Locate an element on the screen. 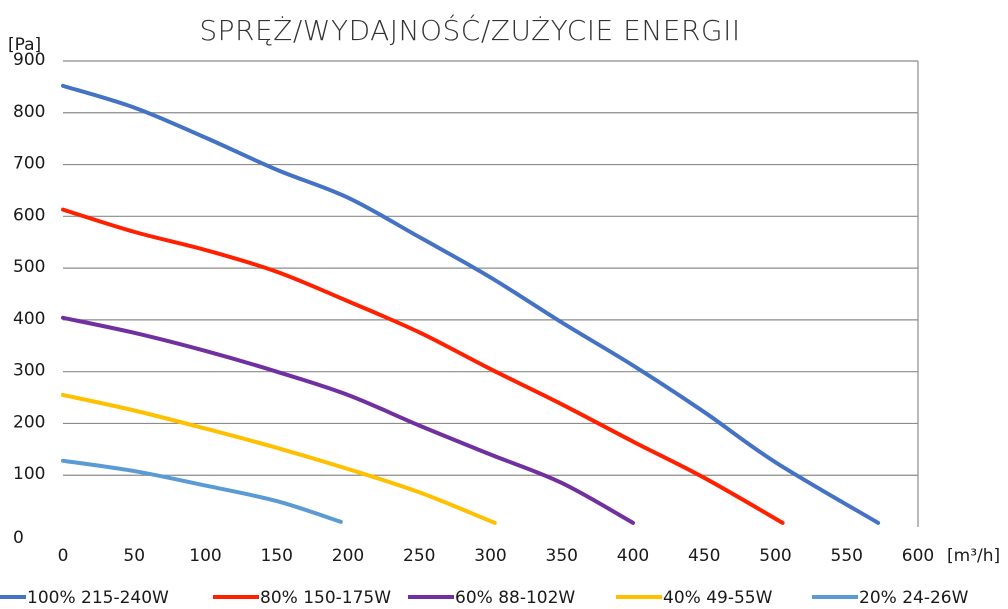  x-tick-label: 150 is located at coordinates (277, 556).